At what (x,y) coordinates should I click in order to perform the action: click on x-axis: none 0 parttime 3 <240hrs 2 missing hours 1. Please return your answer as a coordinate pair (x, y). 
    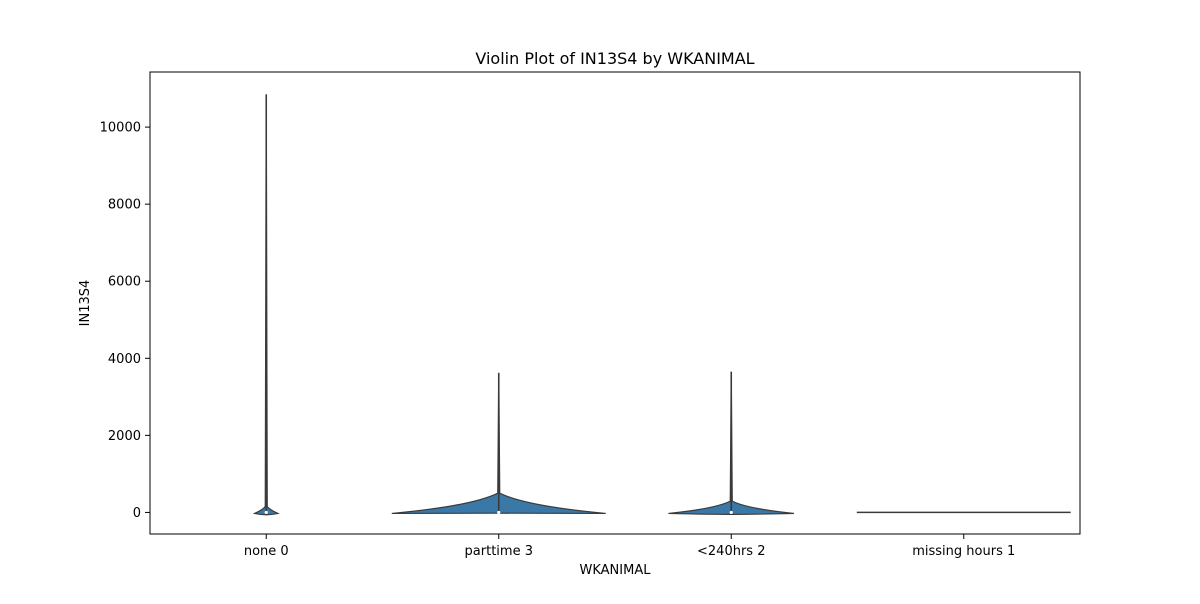
    Looking at the image, I should click on (629, 546).